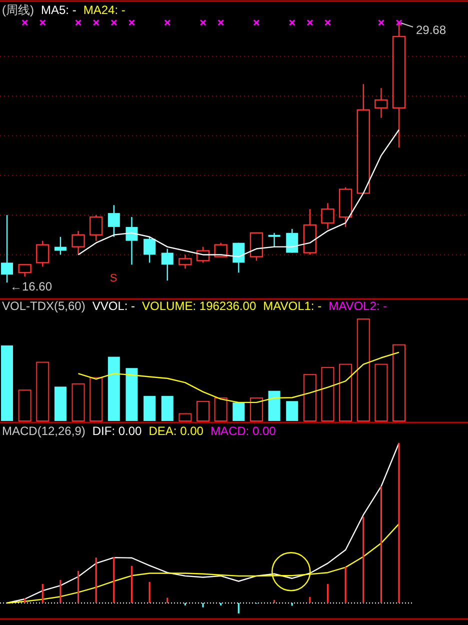  I want to click on chart-title: MACD(12,26,9), so click(44, 431).